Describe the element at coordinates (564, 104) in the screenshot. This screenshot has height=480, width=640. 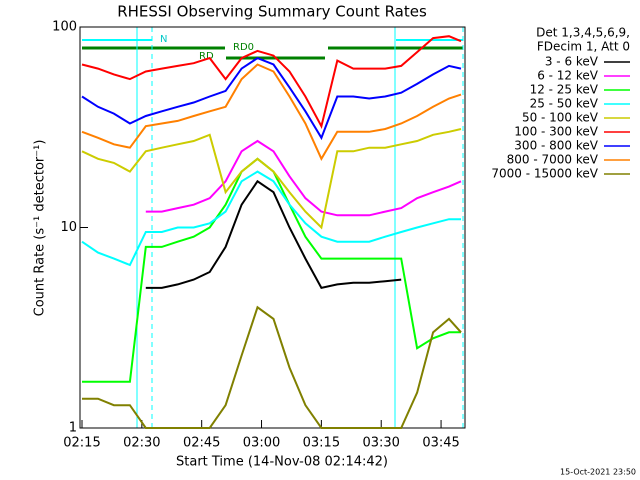
I see `legend-label: 25 - 50 keV` at that location.